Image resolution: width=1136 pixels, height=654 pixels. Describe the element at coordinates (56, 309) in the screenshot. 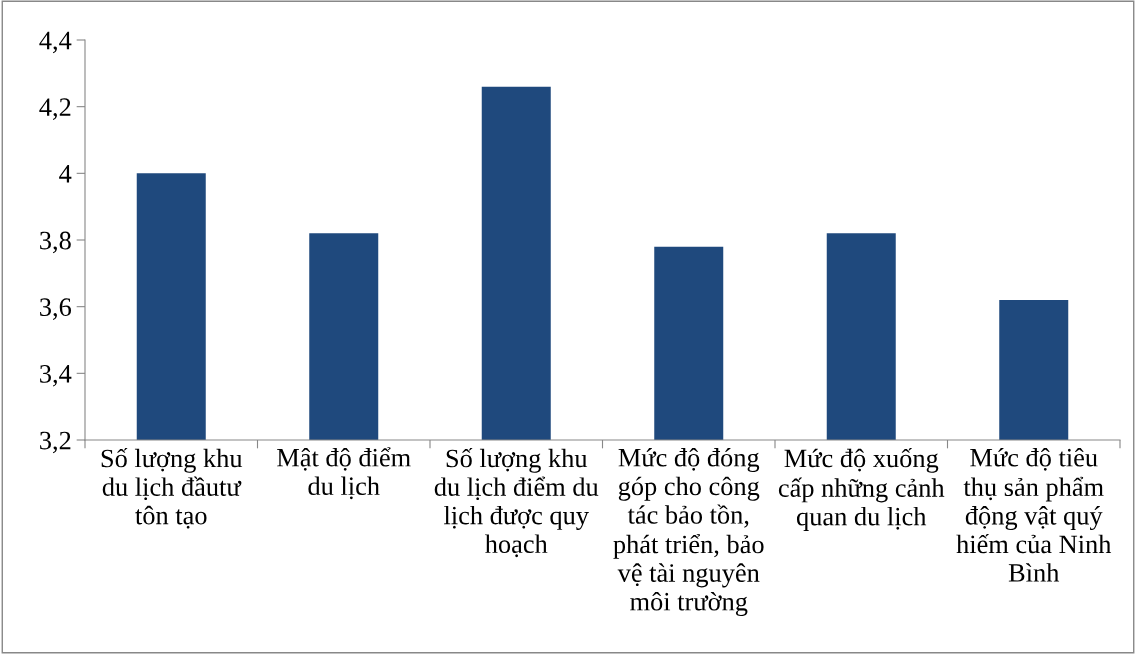

I see `y-tick-label: 3,6` at that location.